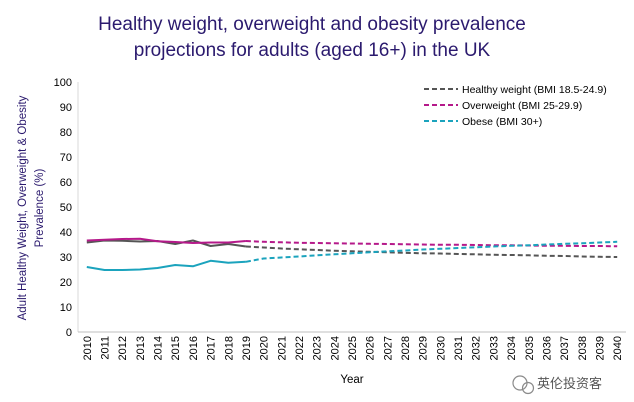 This screenshot has width=634, height=402. What do you see at coordinates (194, 348) in the screenshot?
I see `x-tick-label: 2016` at bounding box center [194, 348].